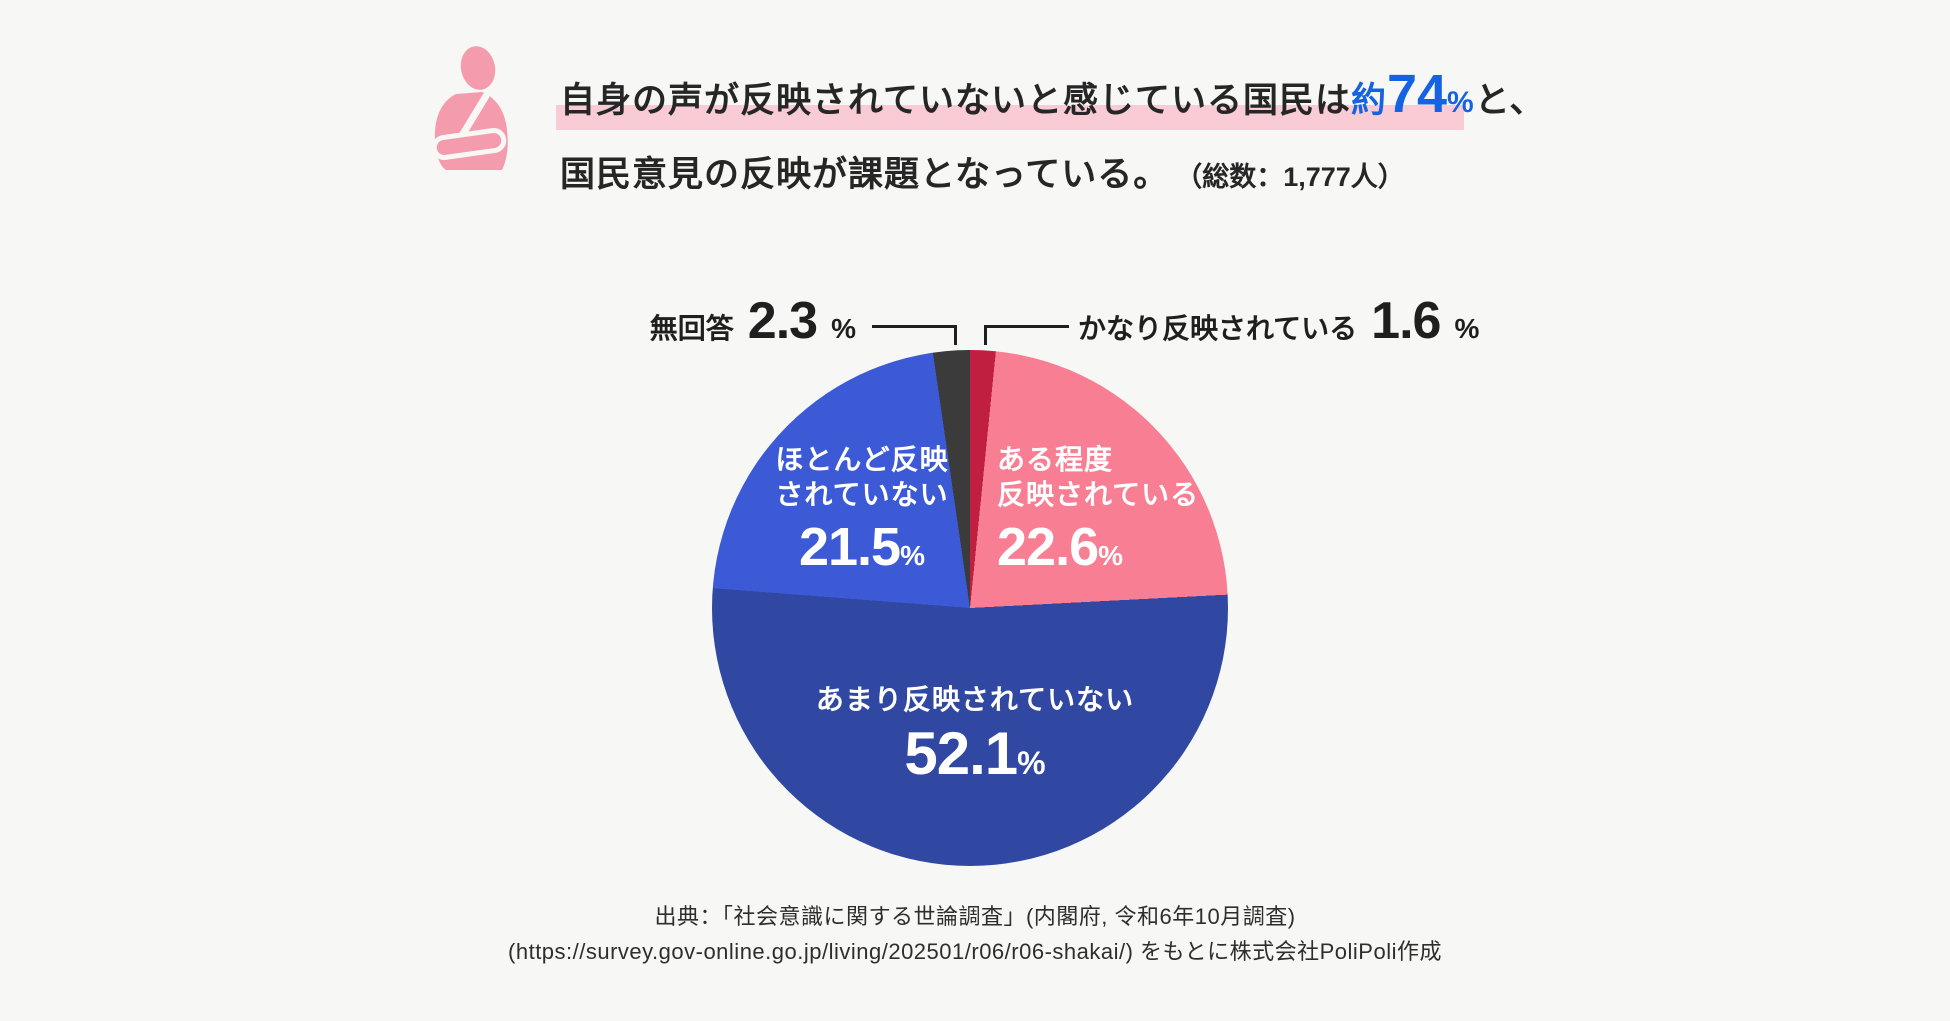  I want to click on callout-no-answer-label: 無回答, so click(691, 328).